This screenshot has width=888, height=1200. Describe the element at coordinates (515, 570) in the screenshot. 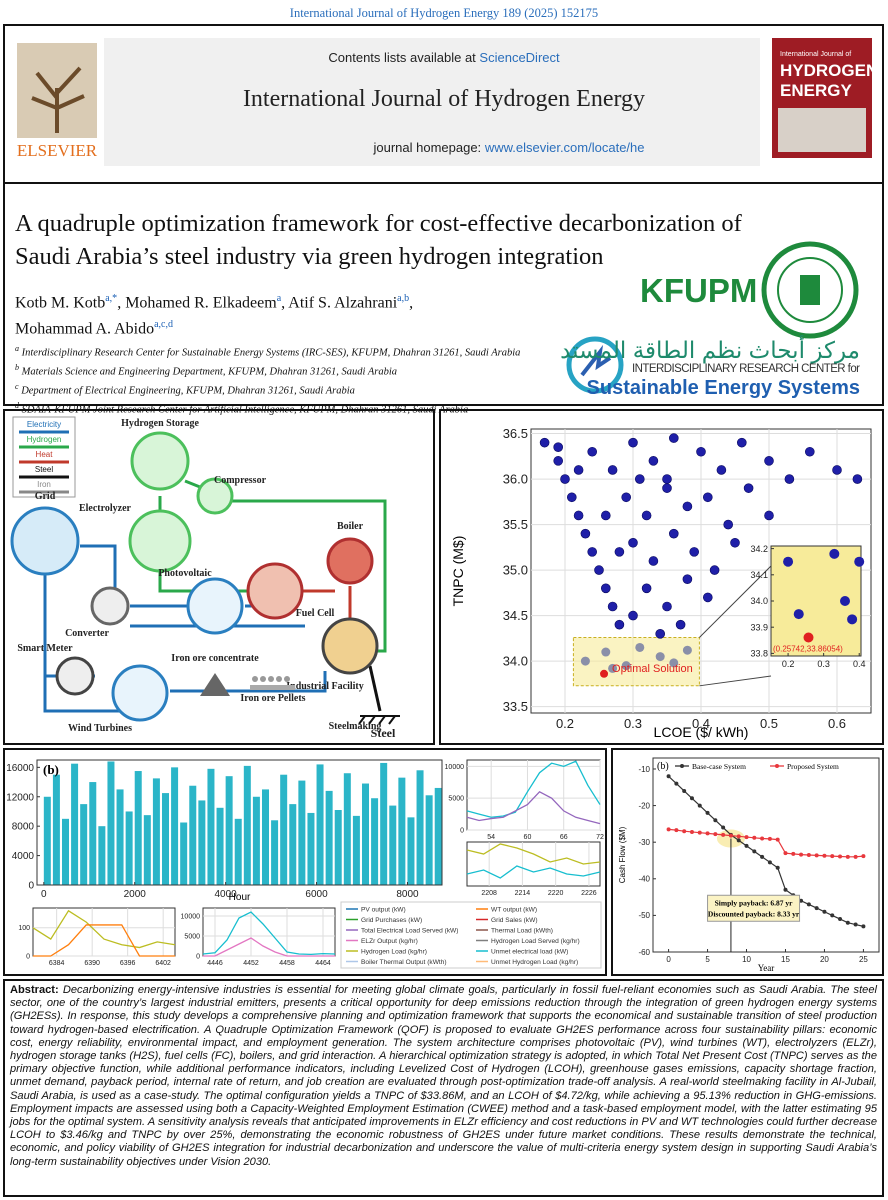

I see `y-tick-label: 35.0` at that location.